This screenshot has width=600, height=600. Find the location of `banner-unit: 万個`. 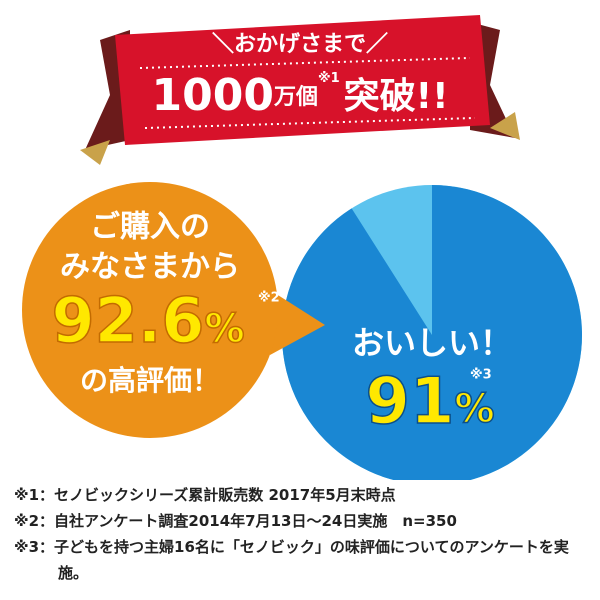

banner-unit: 万個 is located at coordinates (295, 97).